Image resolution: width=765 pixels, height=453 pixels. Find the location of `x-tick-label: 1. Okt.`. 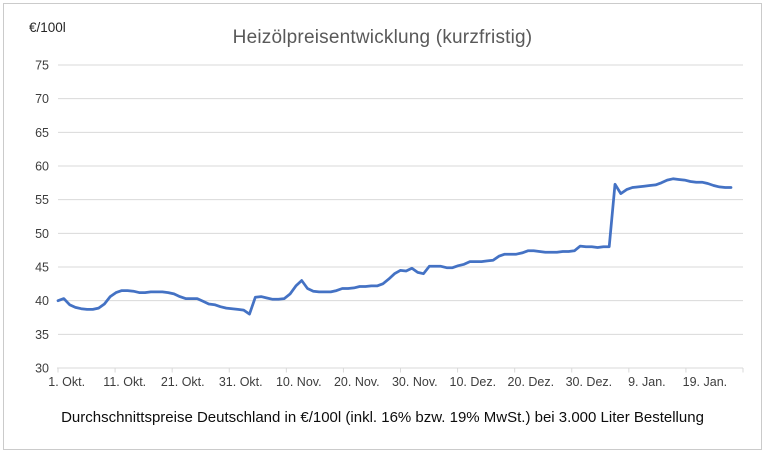

x-tick-label: 1. Okt. is located at coordinates (66, 382).